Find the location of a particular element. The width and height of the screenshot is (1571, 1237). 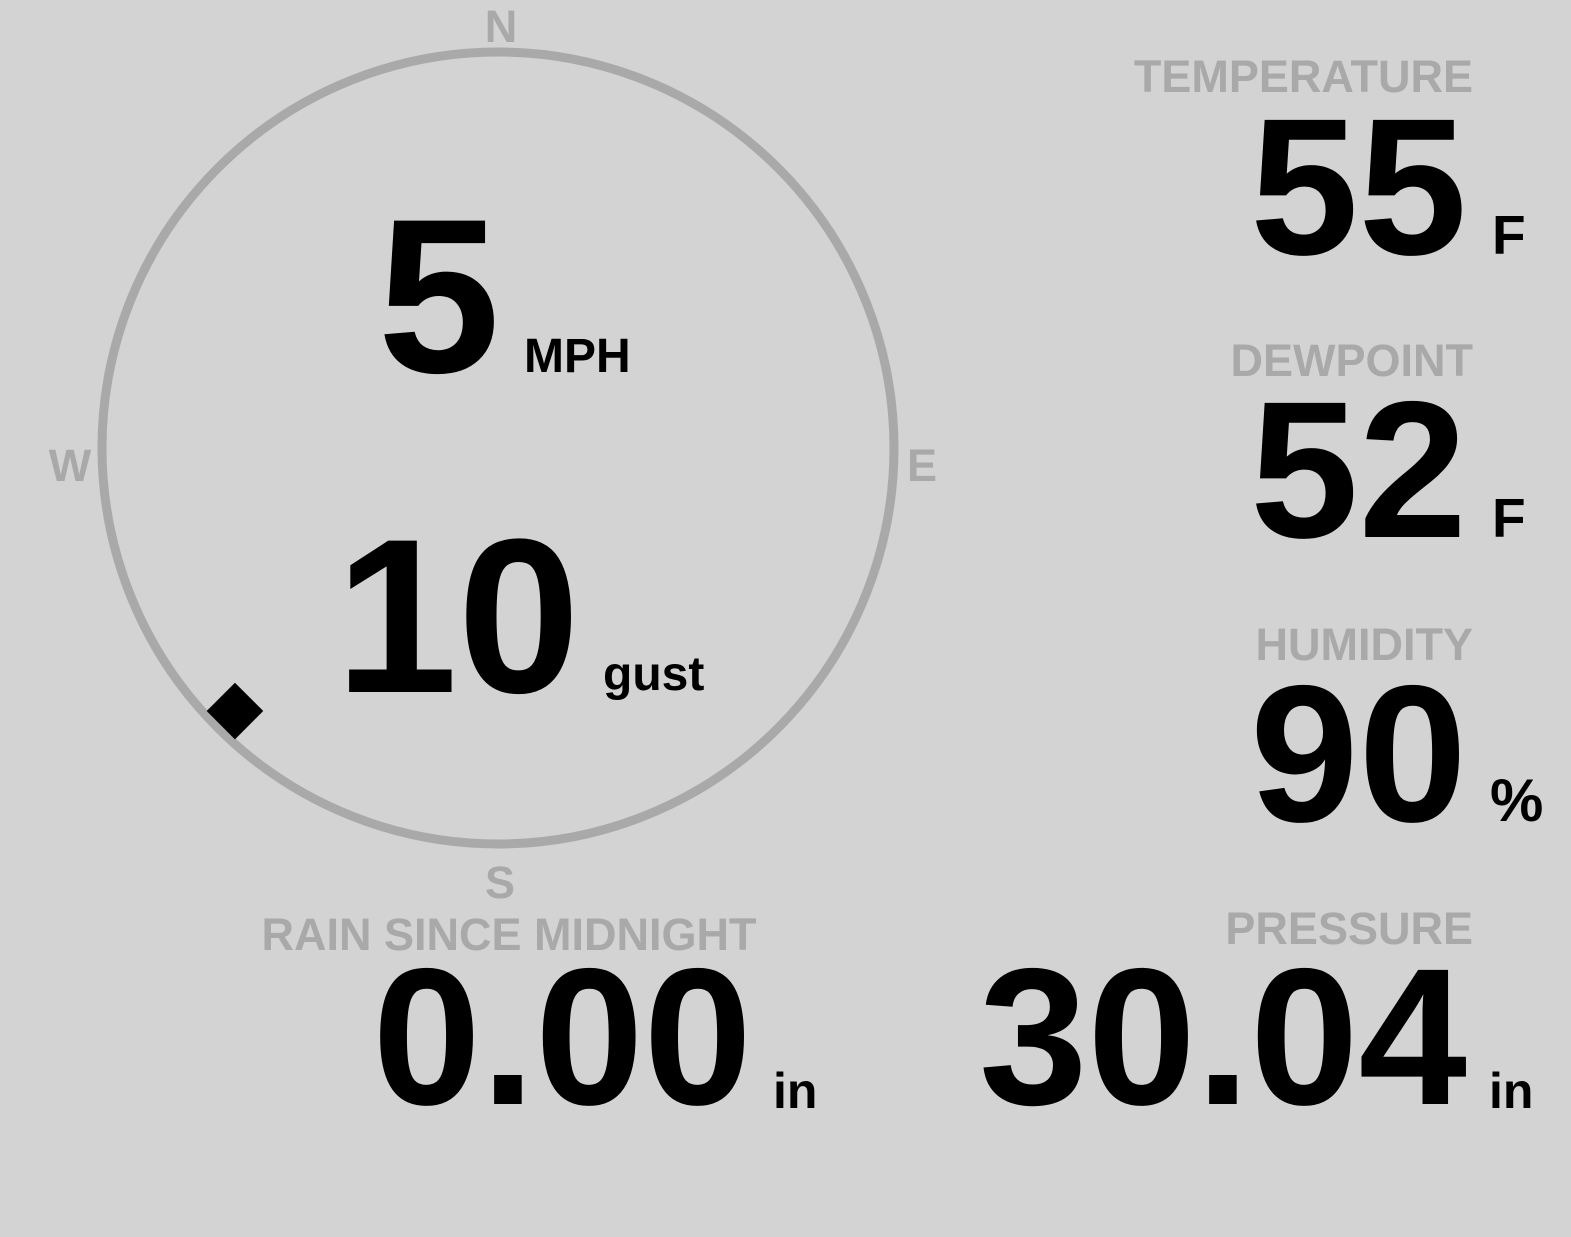

humidity-value: 90 is located at coordinates (1358, 754).